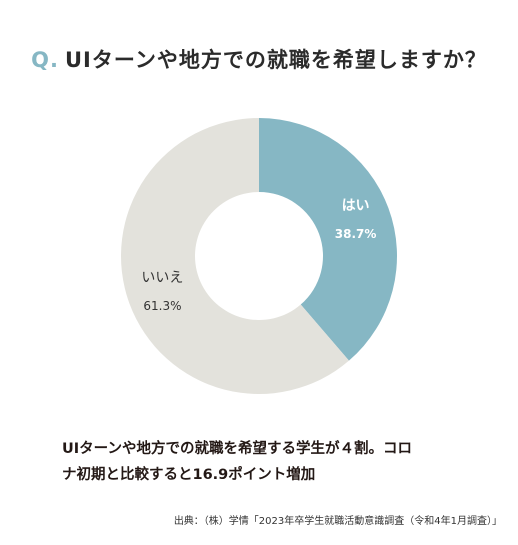 The width and height of the screenshot is (518, 545). What do you see at coordinates (162, 278) in the screenshot?
I see `slice-label-1: いいえ` at bounding box center [162, 278].